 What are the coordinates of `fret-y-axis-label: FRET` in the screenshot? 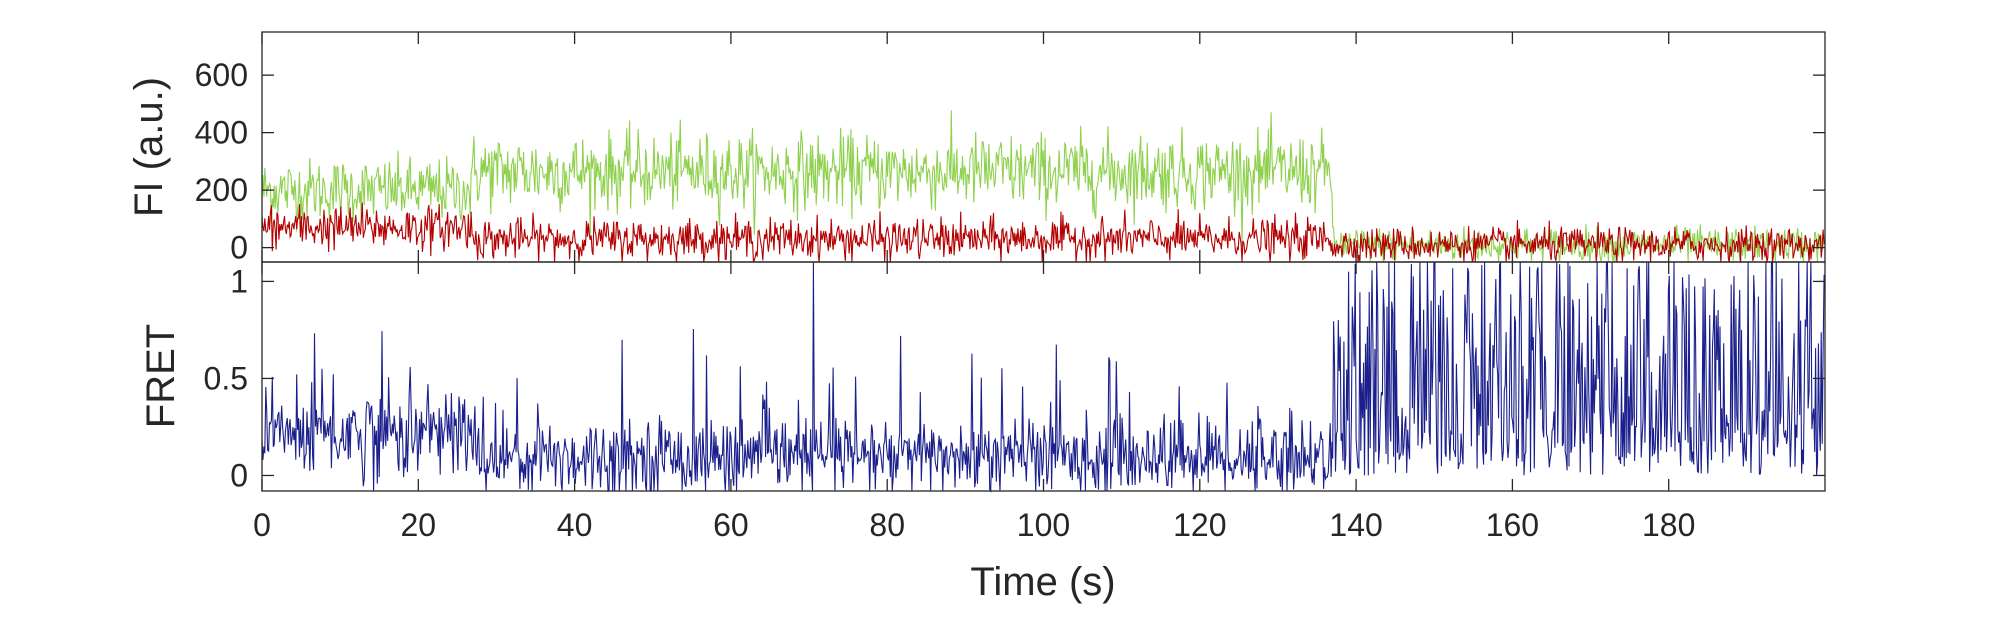 It's located at (161, 376).